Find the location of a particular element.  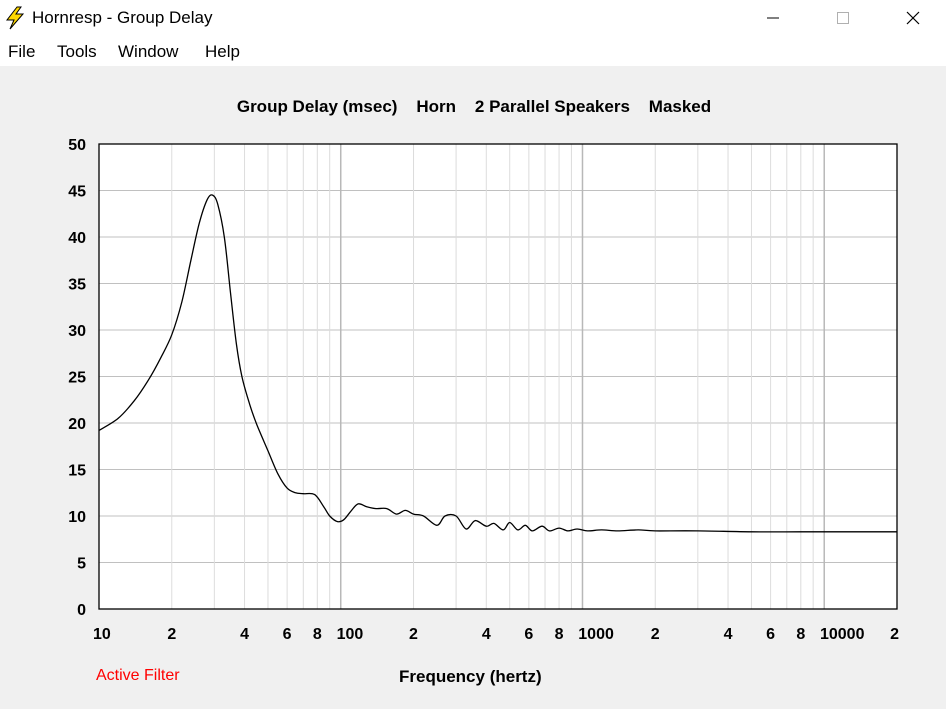

y-tick-label: 10 is located at coordinates (77, 517).